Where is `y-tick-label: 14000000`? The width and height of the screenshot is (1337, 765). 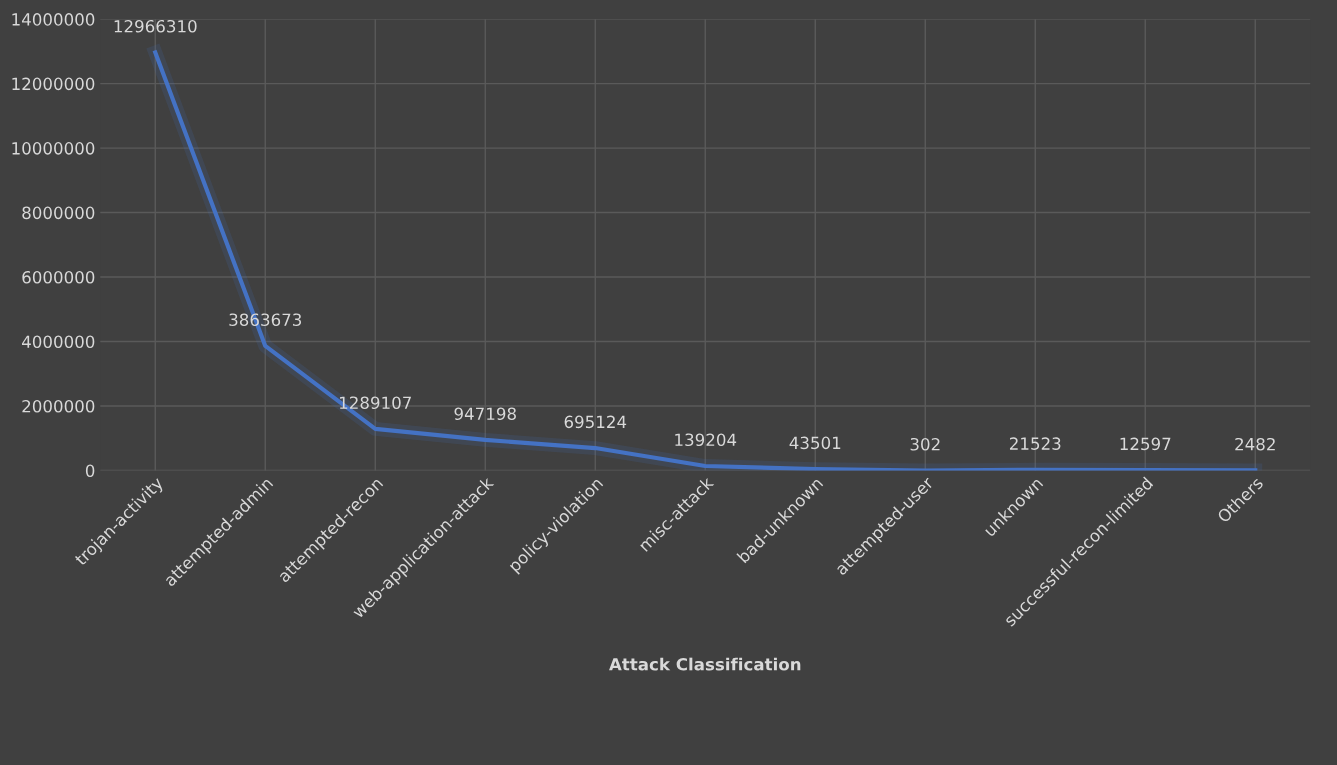
y-tick-label: 14000000 is located at coordinates (53, 19).